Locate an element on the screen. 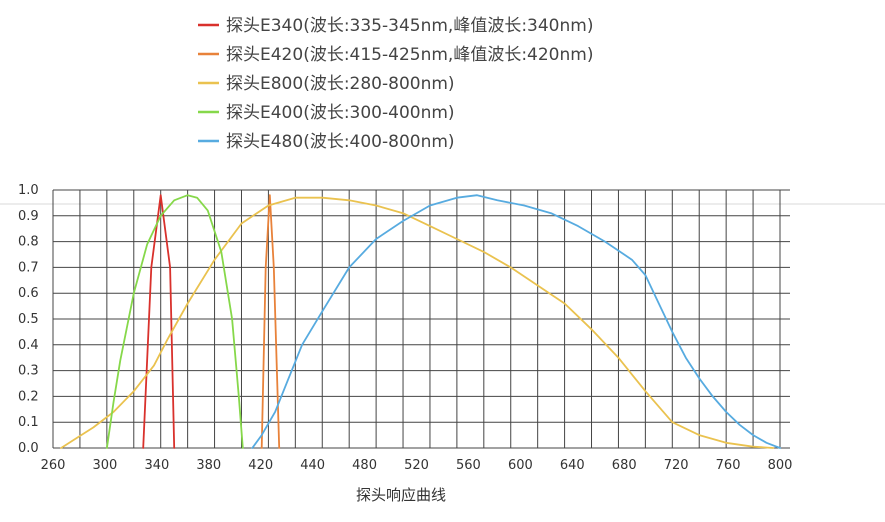  x-tick-label: 600 is located at coordinates (520, 465).